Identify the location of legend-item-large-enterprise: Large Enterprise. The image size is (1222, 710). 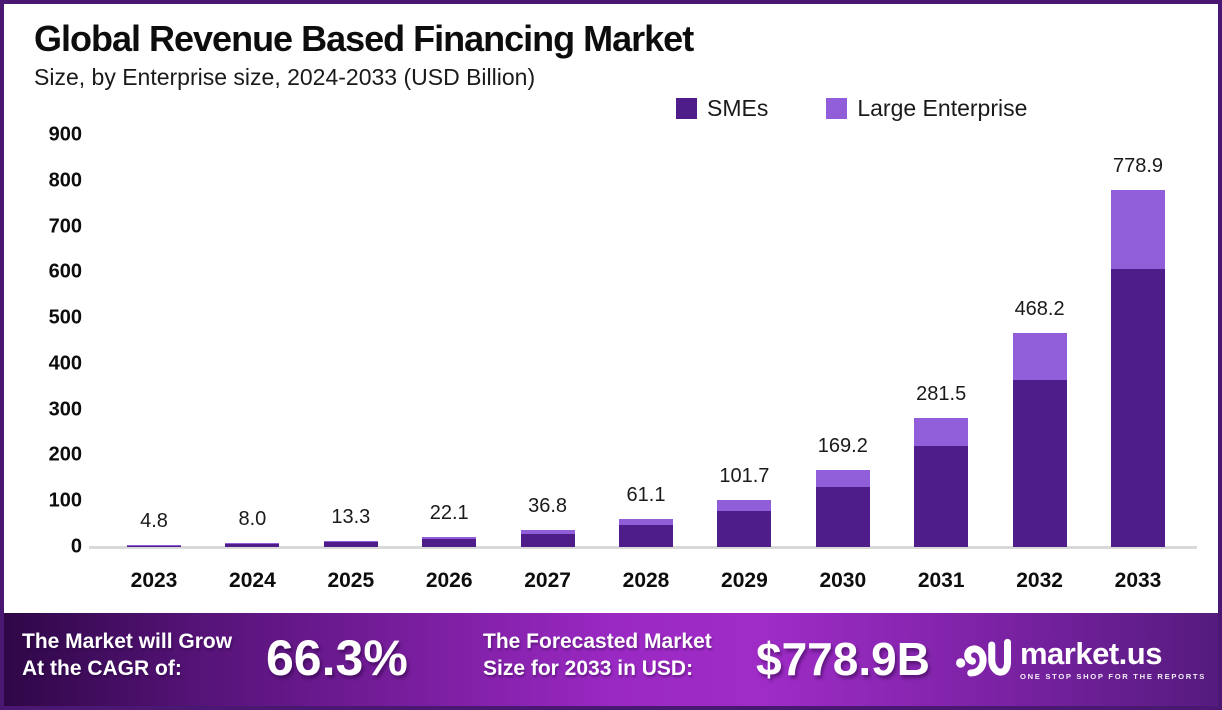
(926, 108).